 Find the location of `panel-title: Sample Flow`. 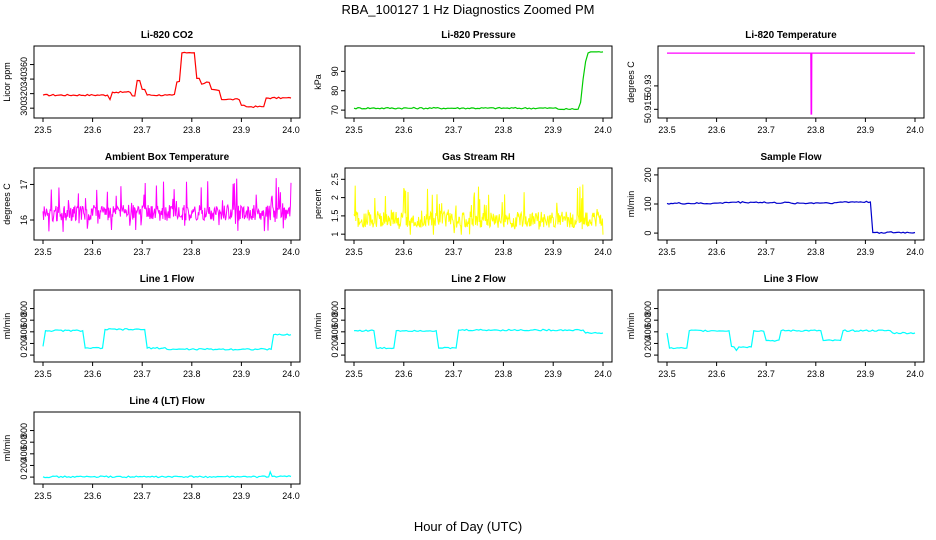

panel-title: Sample Flow is located at coordinates (790, 157).